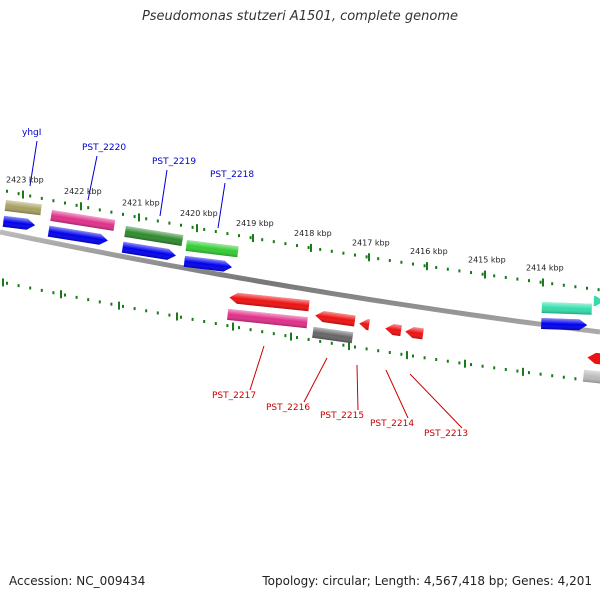 Image resolution: width=600 pixels, height=604 pixels. Describe the element at coordinates (593, 359) in the screenshot. I see `gene-cds-arrow` at that location.